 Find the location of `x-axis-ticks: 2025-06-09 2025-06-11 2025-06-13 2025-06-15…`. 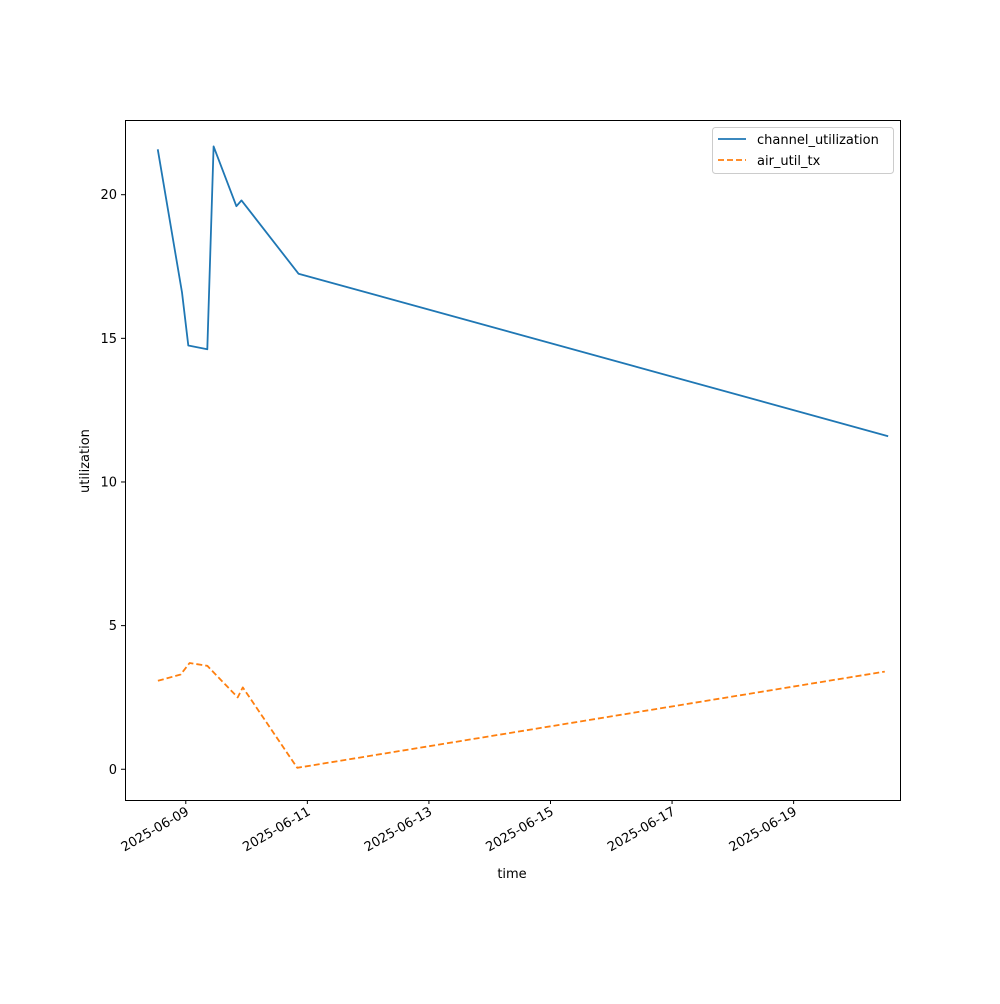

x-axis-ticks: 2025-06-09 2025-06-11 2025-06-13 2025-06-15… is located at coordinates (459, 827).